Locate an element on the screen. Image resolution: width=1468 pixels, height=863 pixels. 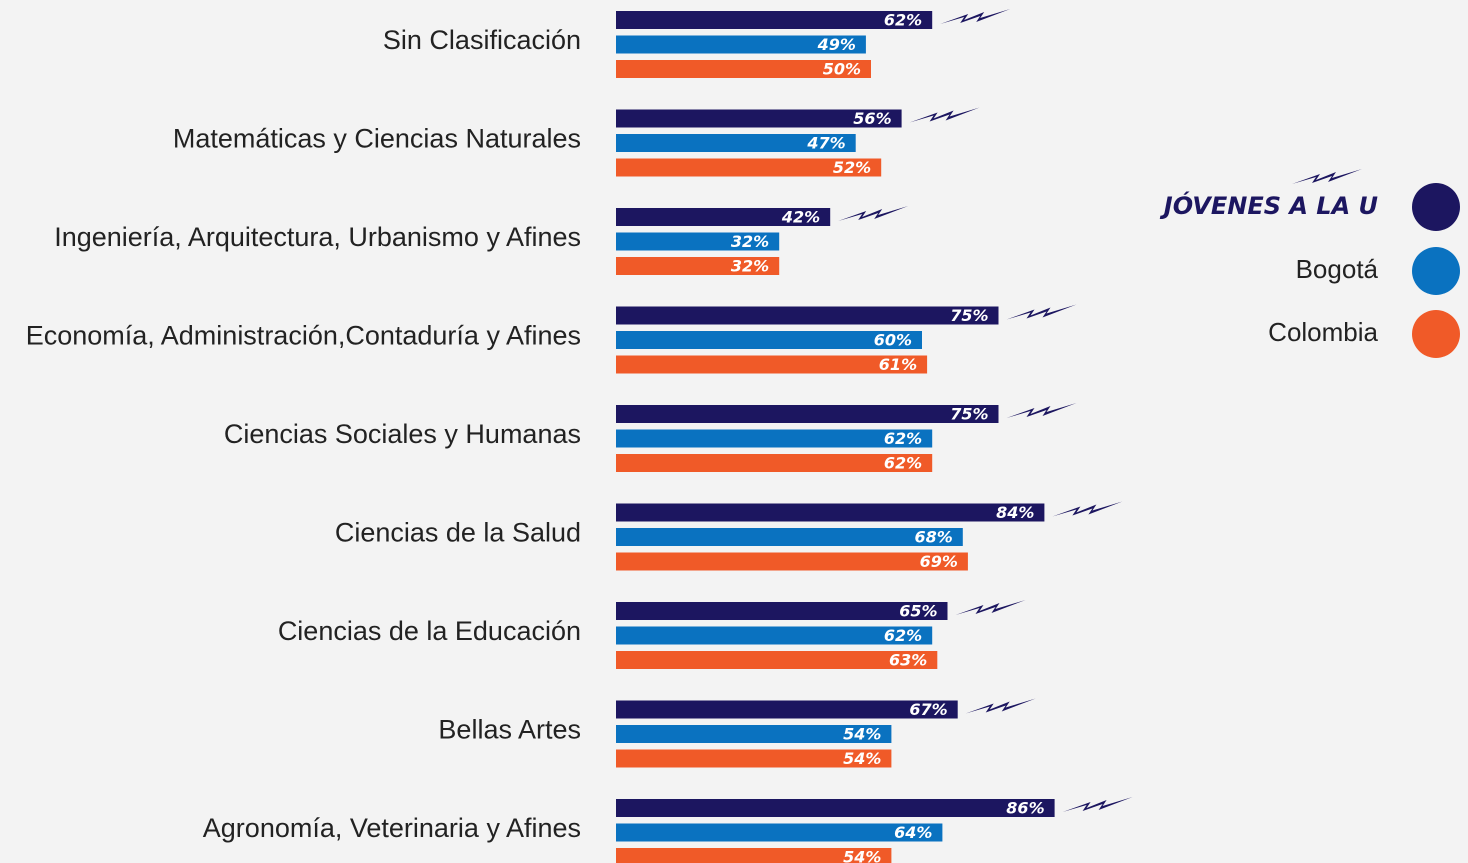
value-label: 64% is located at coordinates (913, 832).